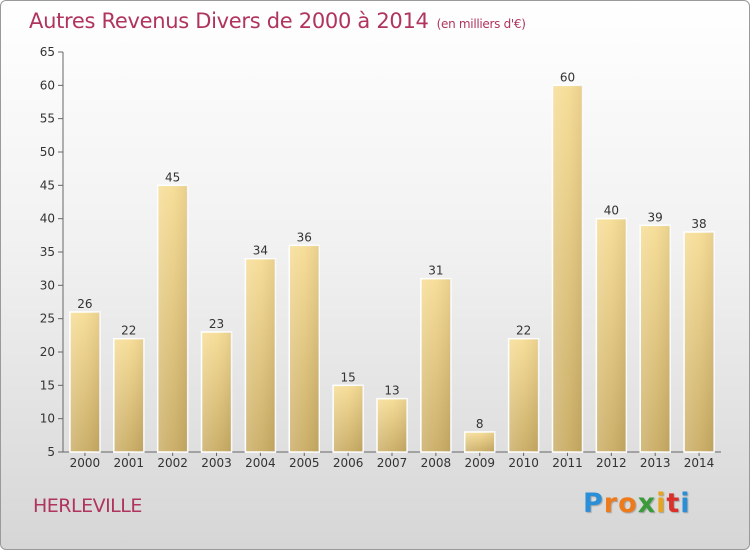 This screenshot has height=550, width=750. I want to click on data-label: 40, so click(611, 211).